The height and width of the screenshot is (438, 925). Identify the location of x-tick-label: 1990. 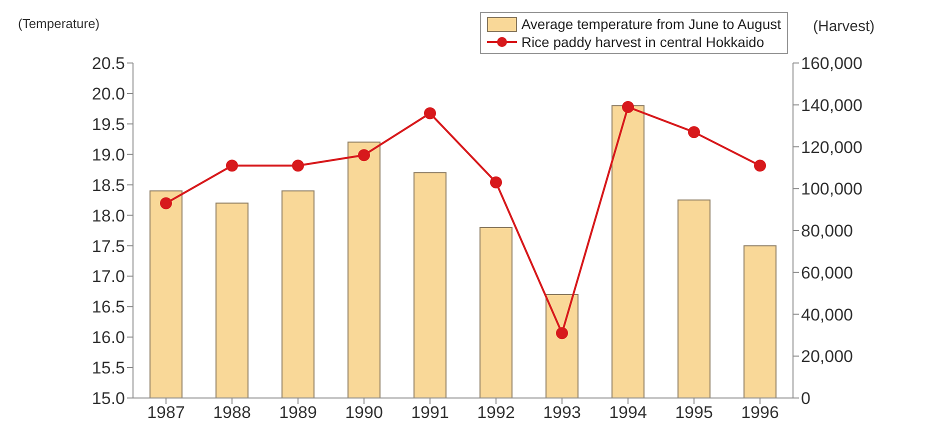
(364, 412).